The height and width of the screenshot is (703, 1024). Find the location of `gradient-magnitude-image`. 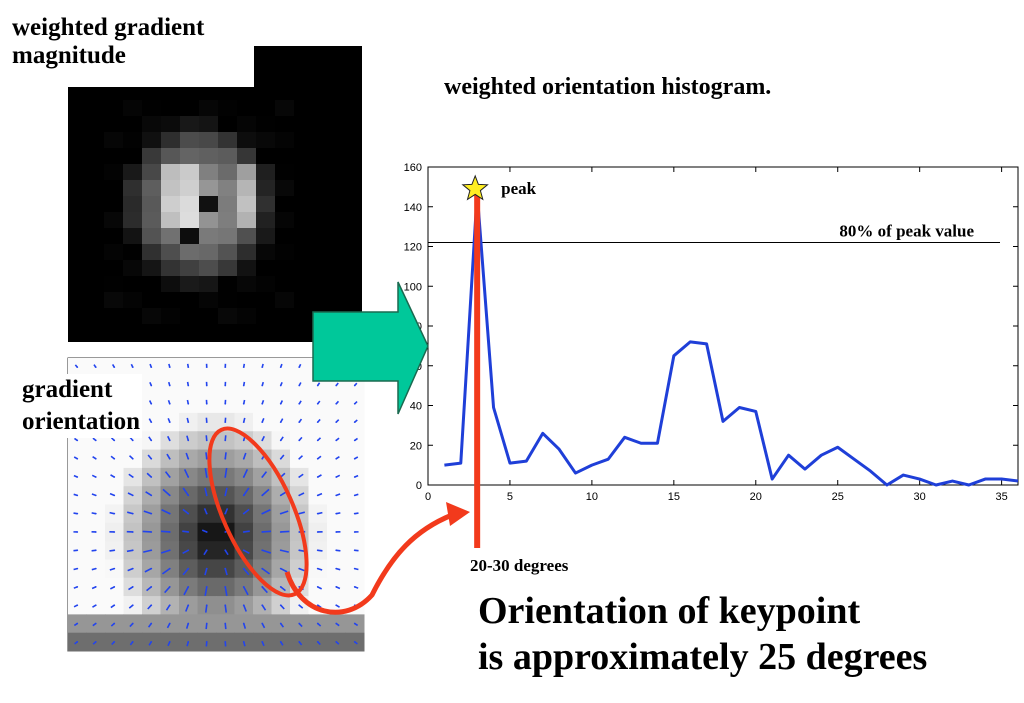

gradient-magnitude-image is located at coordinates (215, 194).